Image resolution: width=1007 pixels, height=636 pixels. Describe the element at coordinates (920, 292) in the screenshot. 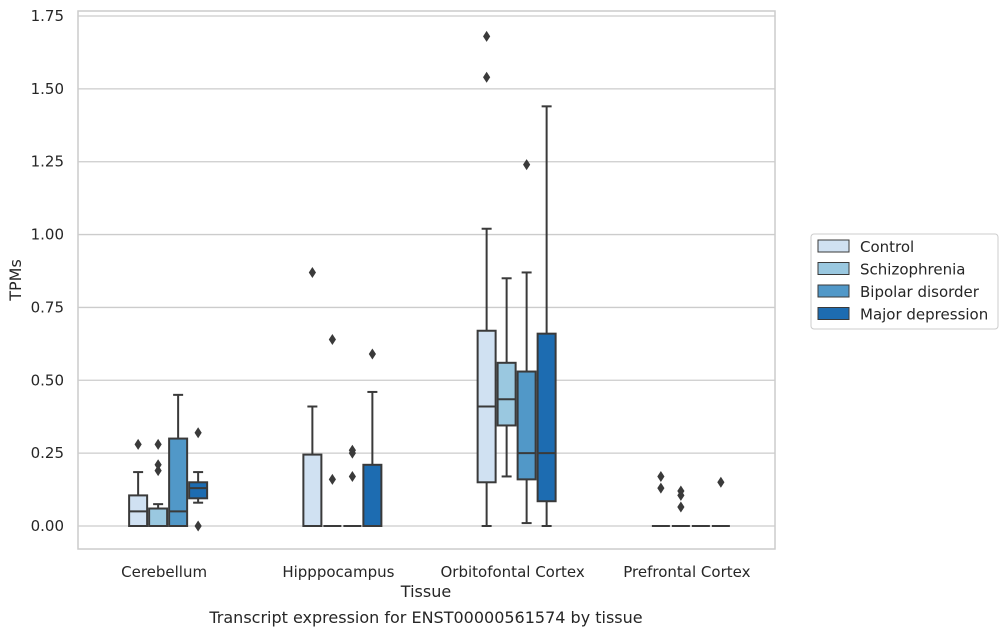

I see `legend-label: Bipolar disorder` at that location.